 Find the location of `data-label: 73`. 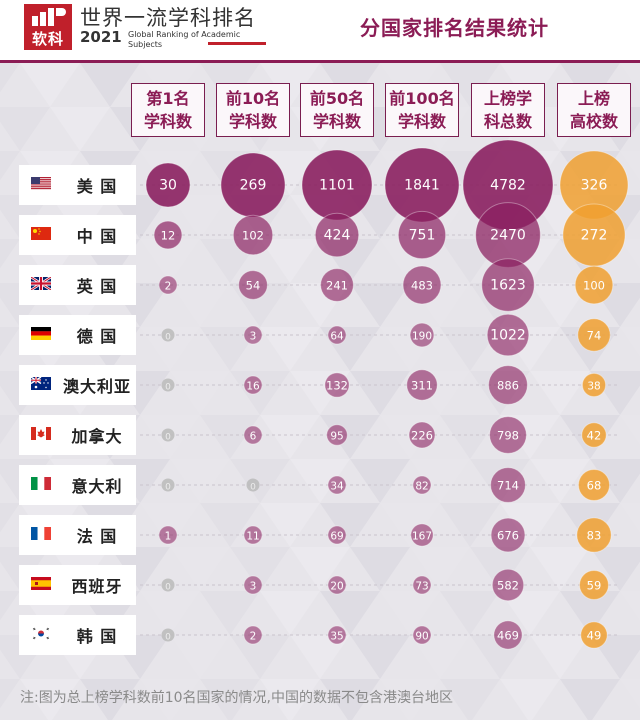

data-label: 73 is located at coordinates (421, 587).